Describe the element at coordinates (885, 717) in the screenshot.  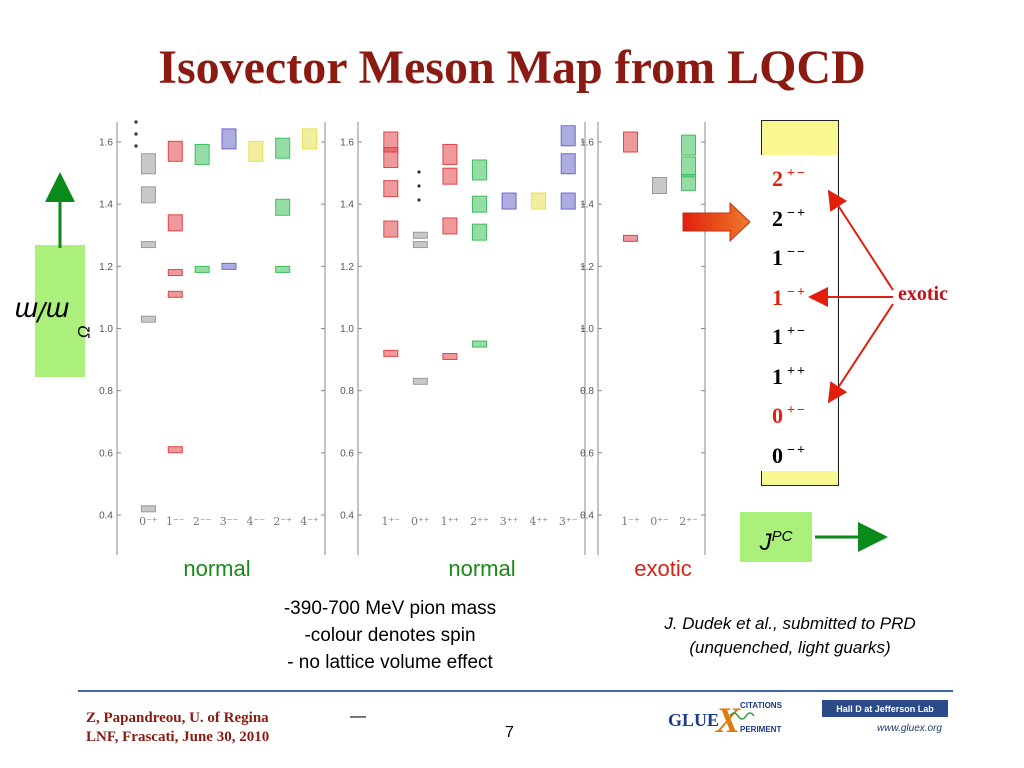
I see `halld-logo: Hall D at Jefferson Lab www.gluex.org` at that location.